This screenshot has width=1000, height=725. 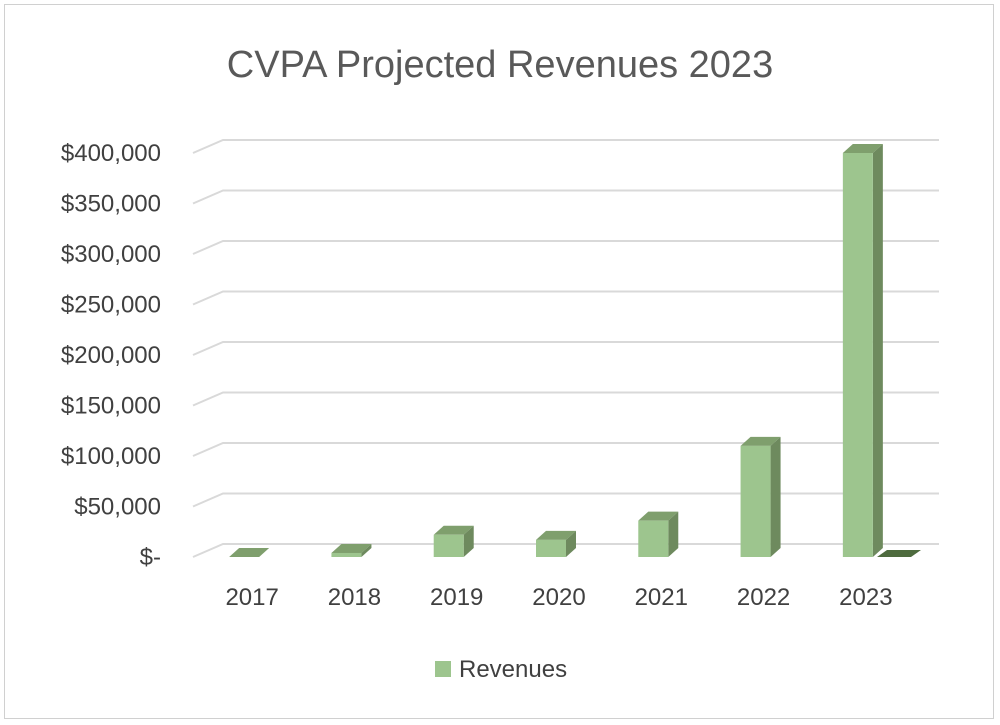 I want to click on bar-2023, so click(x=862, y=350).